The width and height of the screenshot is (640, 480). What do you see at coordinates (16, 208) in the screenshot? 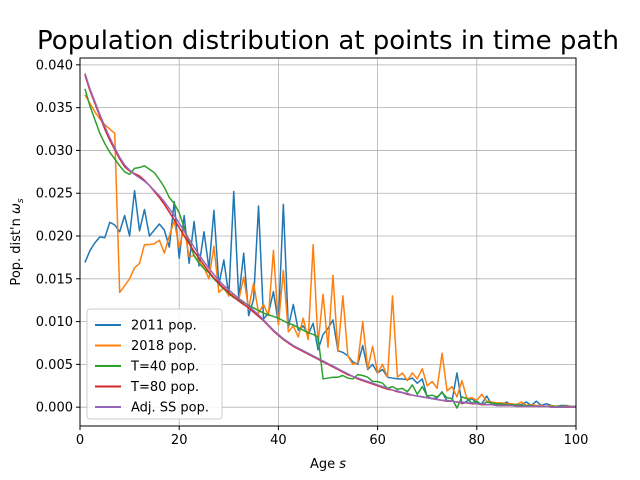
I see `y-axis-label-symbol: ω` at bounding box center [16, 208].